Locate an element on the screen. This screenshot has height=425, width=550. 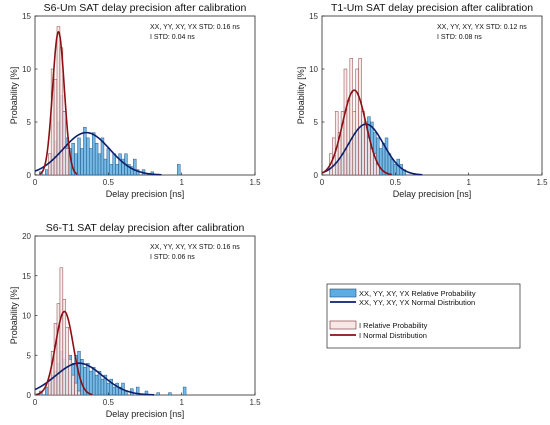
legend-entry-1: XX, YY, XY, YX Relative Probability is located at coordinates (402, 293).